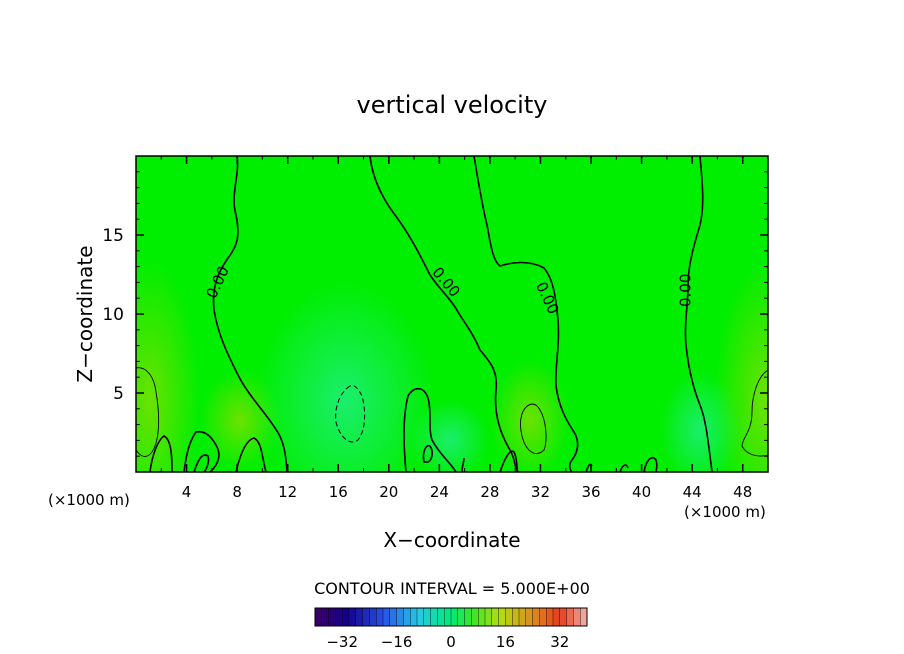 This screenshot has width=904, height=654. Describe the element at coordinates (118, 394) in the screenshot. I see `y-tick-label: 5` at that location.